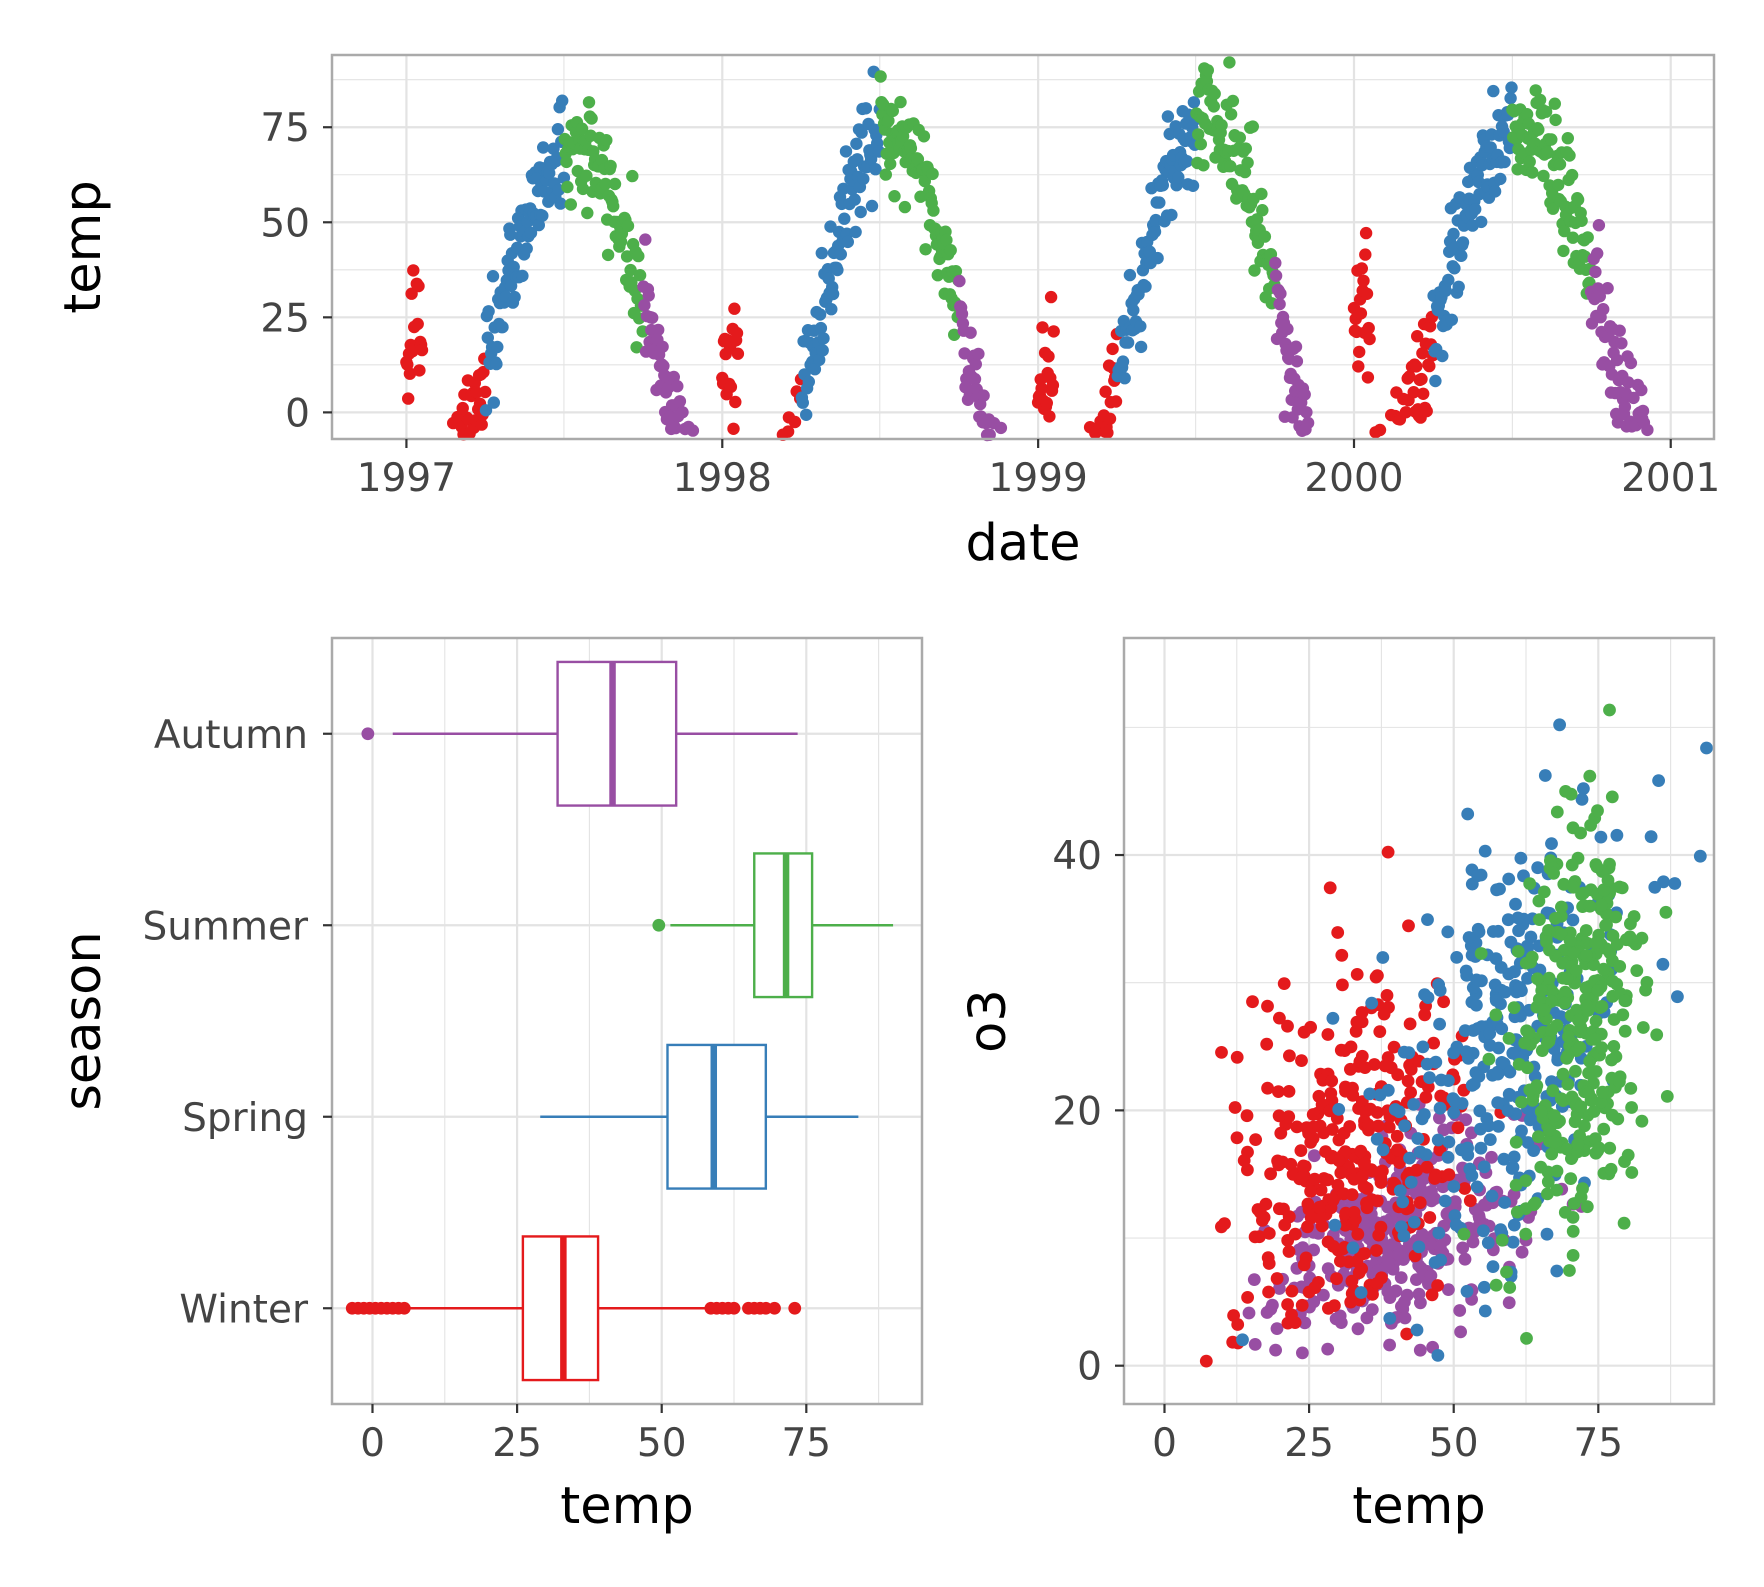  I want to click on x-tick-label: 75, so click(806, 1443).